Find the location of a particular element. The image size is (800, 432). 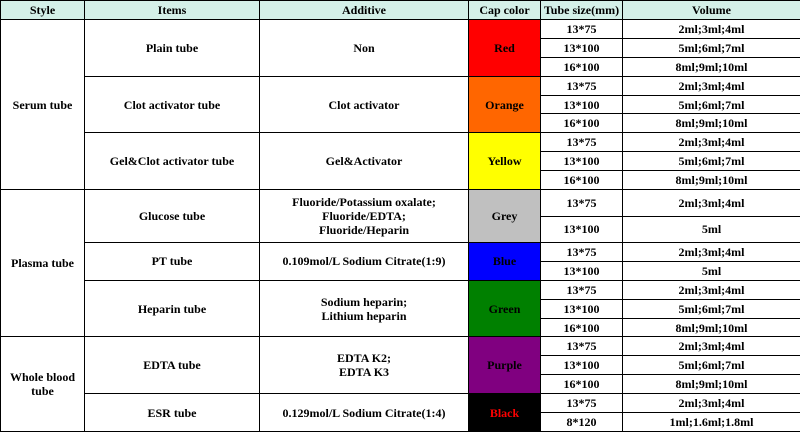

style-cell: Plasma tube is located at coordinates (43, 263).